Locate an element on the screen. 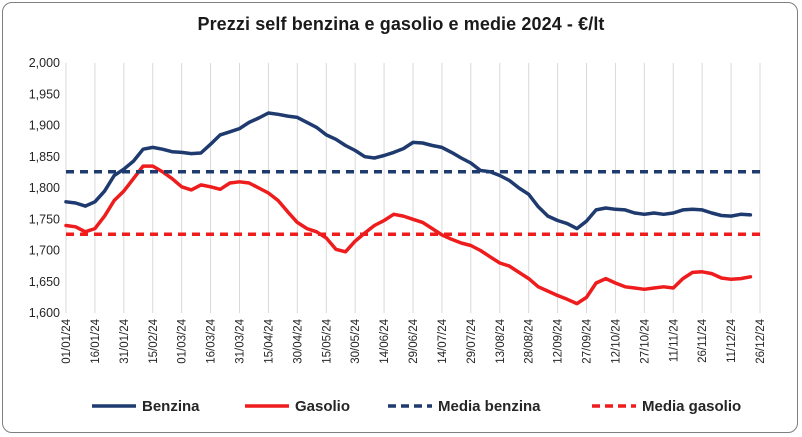 Image resolution: width=802 pixels, height=437 pixels. x-tick-label: 14/06/24 is located at coordinates (385, 340).